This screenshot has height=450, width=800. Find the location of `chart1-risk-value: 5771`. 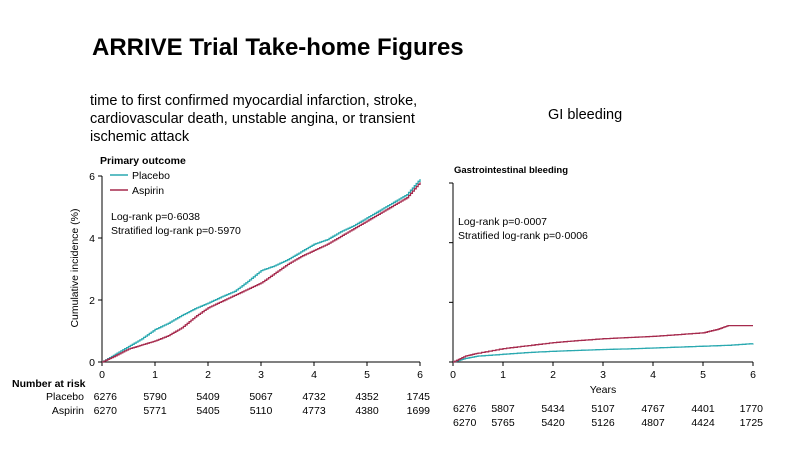

chart1-risk-value: 5771 is located at coordinates (155, 411).